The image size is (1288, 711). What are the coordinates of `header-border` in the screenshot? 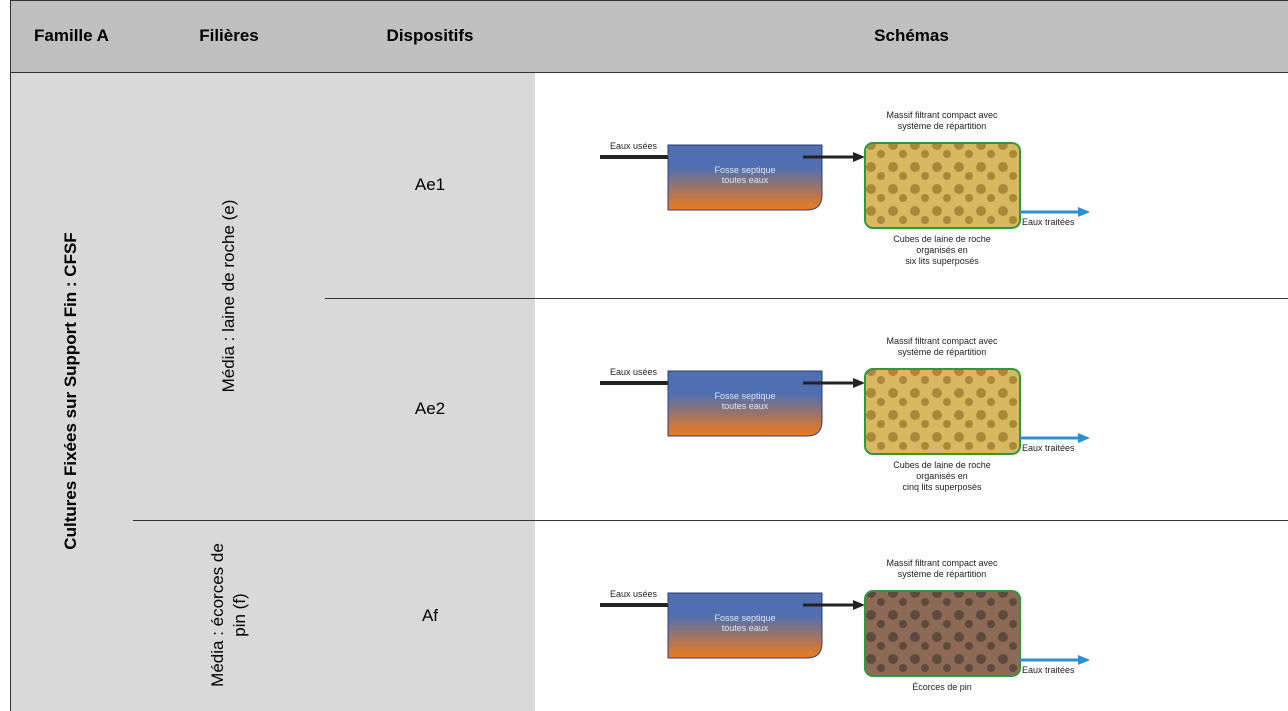 It's located at (649, 72).